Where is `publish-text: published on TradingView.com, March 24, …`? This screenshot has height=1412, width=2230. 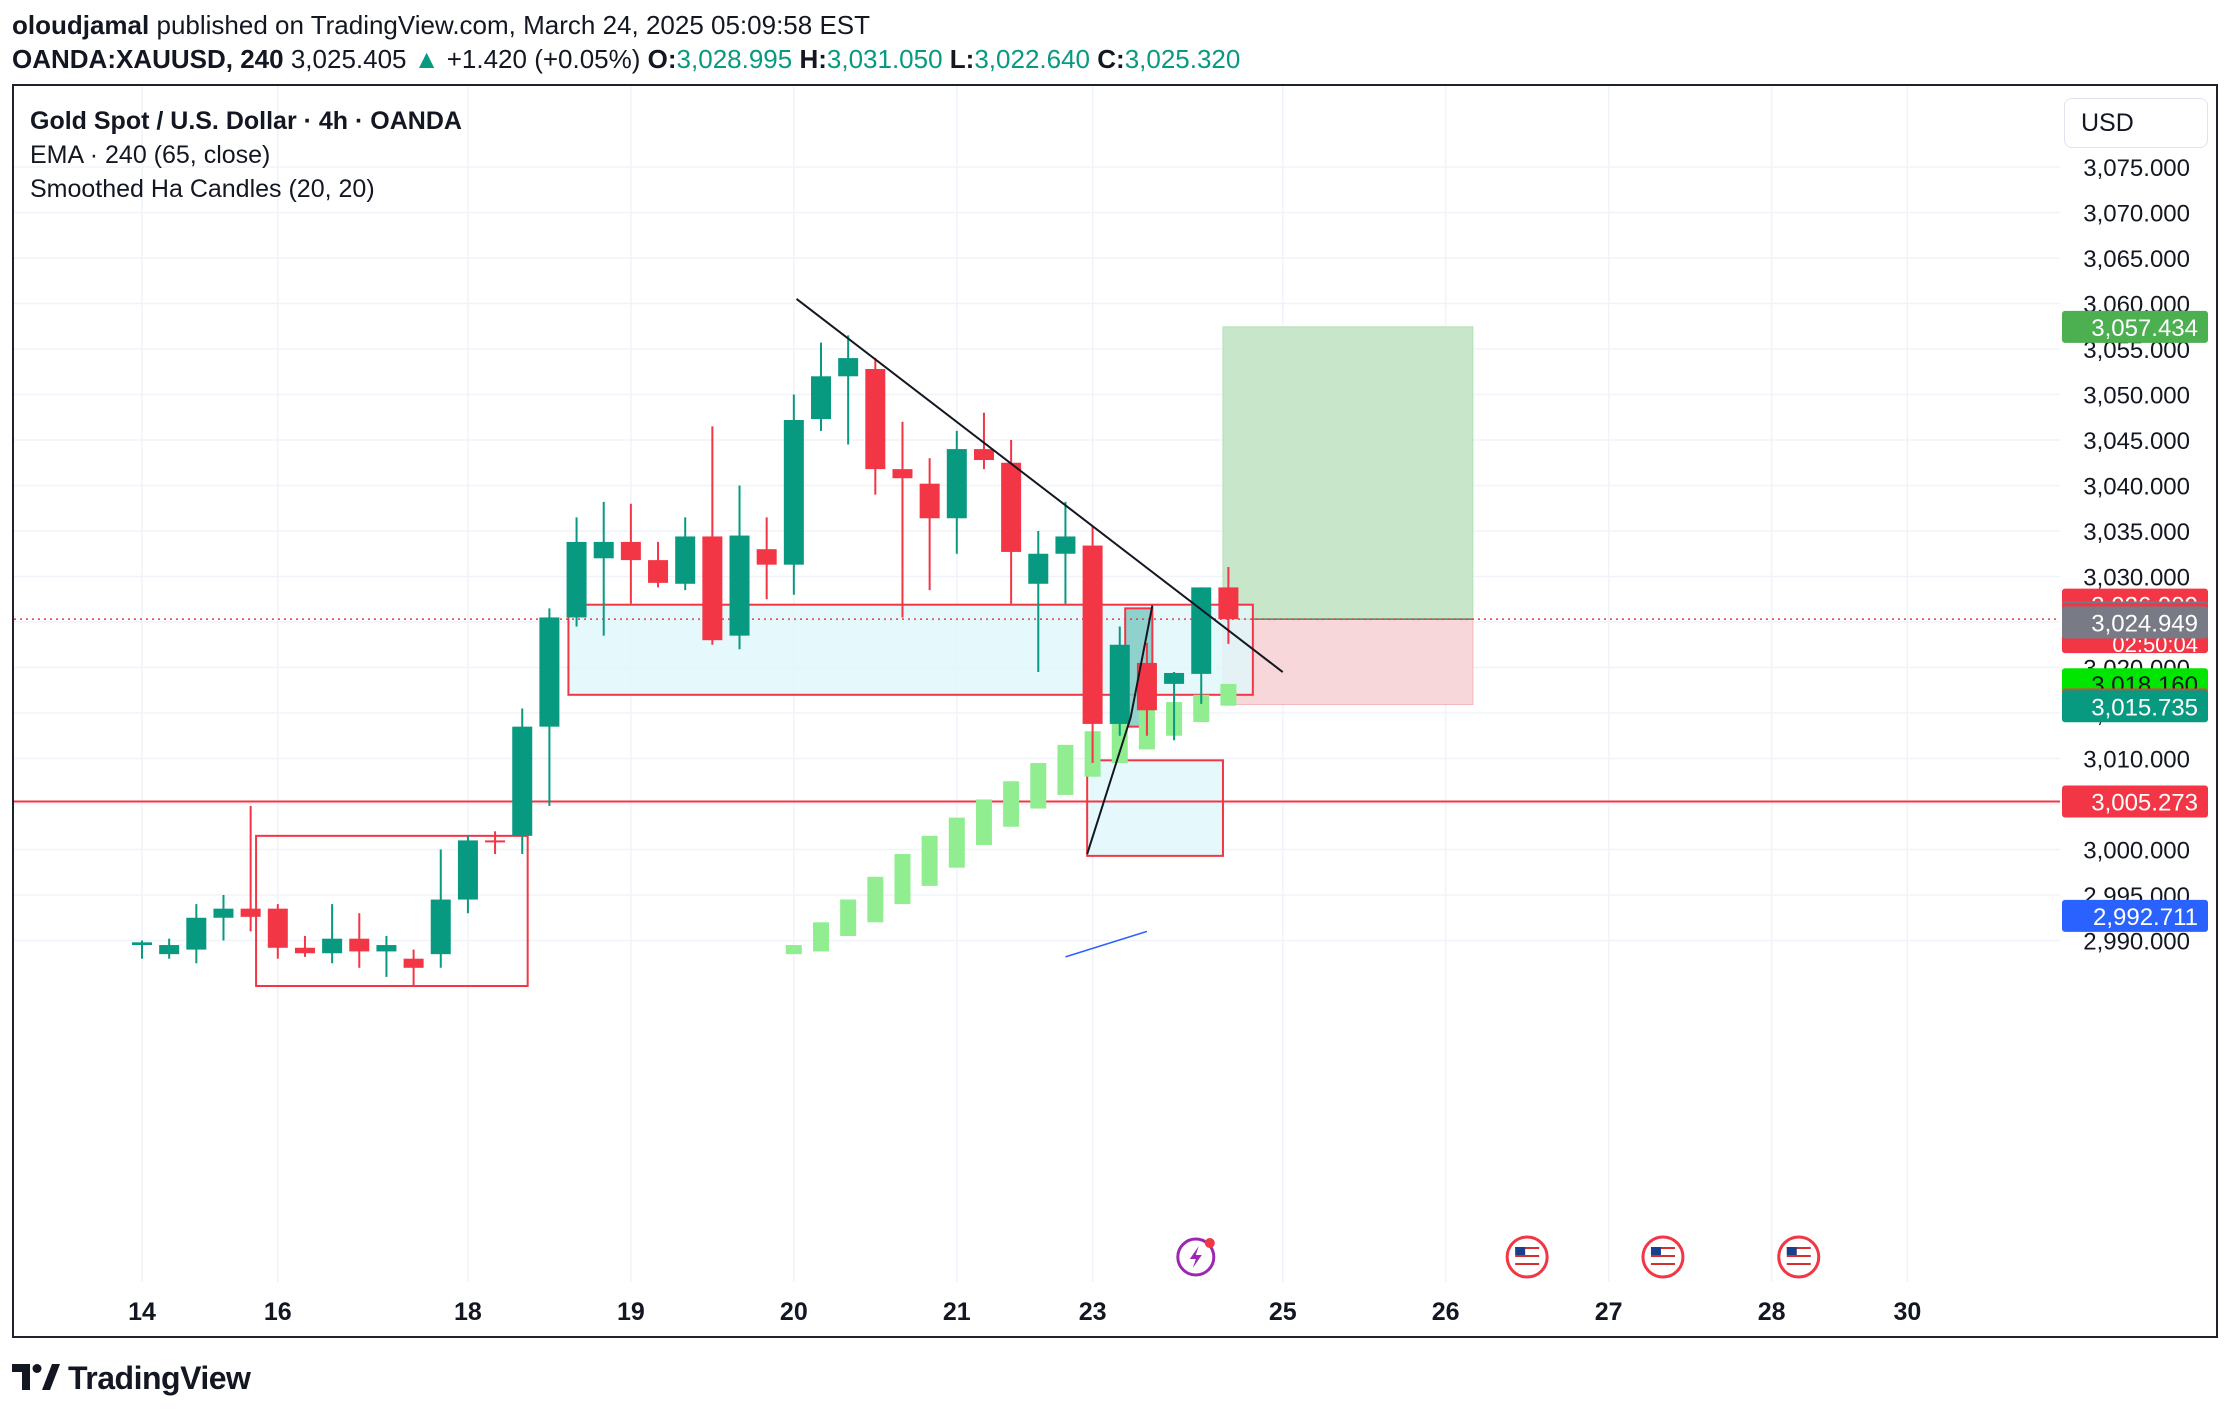
publish-text: published on TradingView.com, March 24, … is located at coordinates (513, 25).